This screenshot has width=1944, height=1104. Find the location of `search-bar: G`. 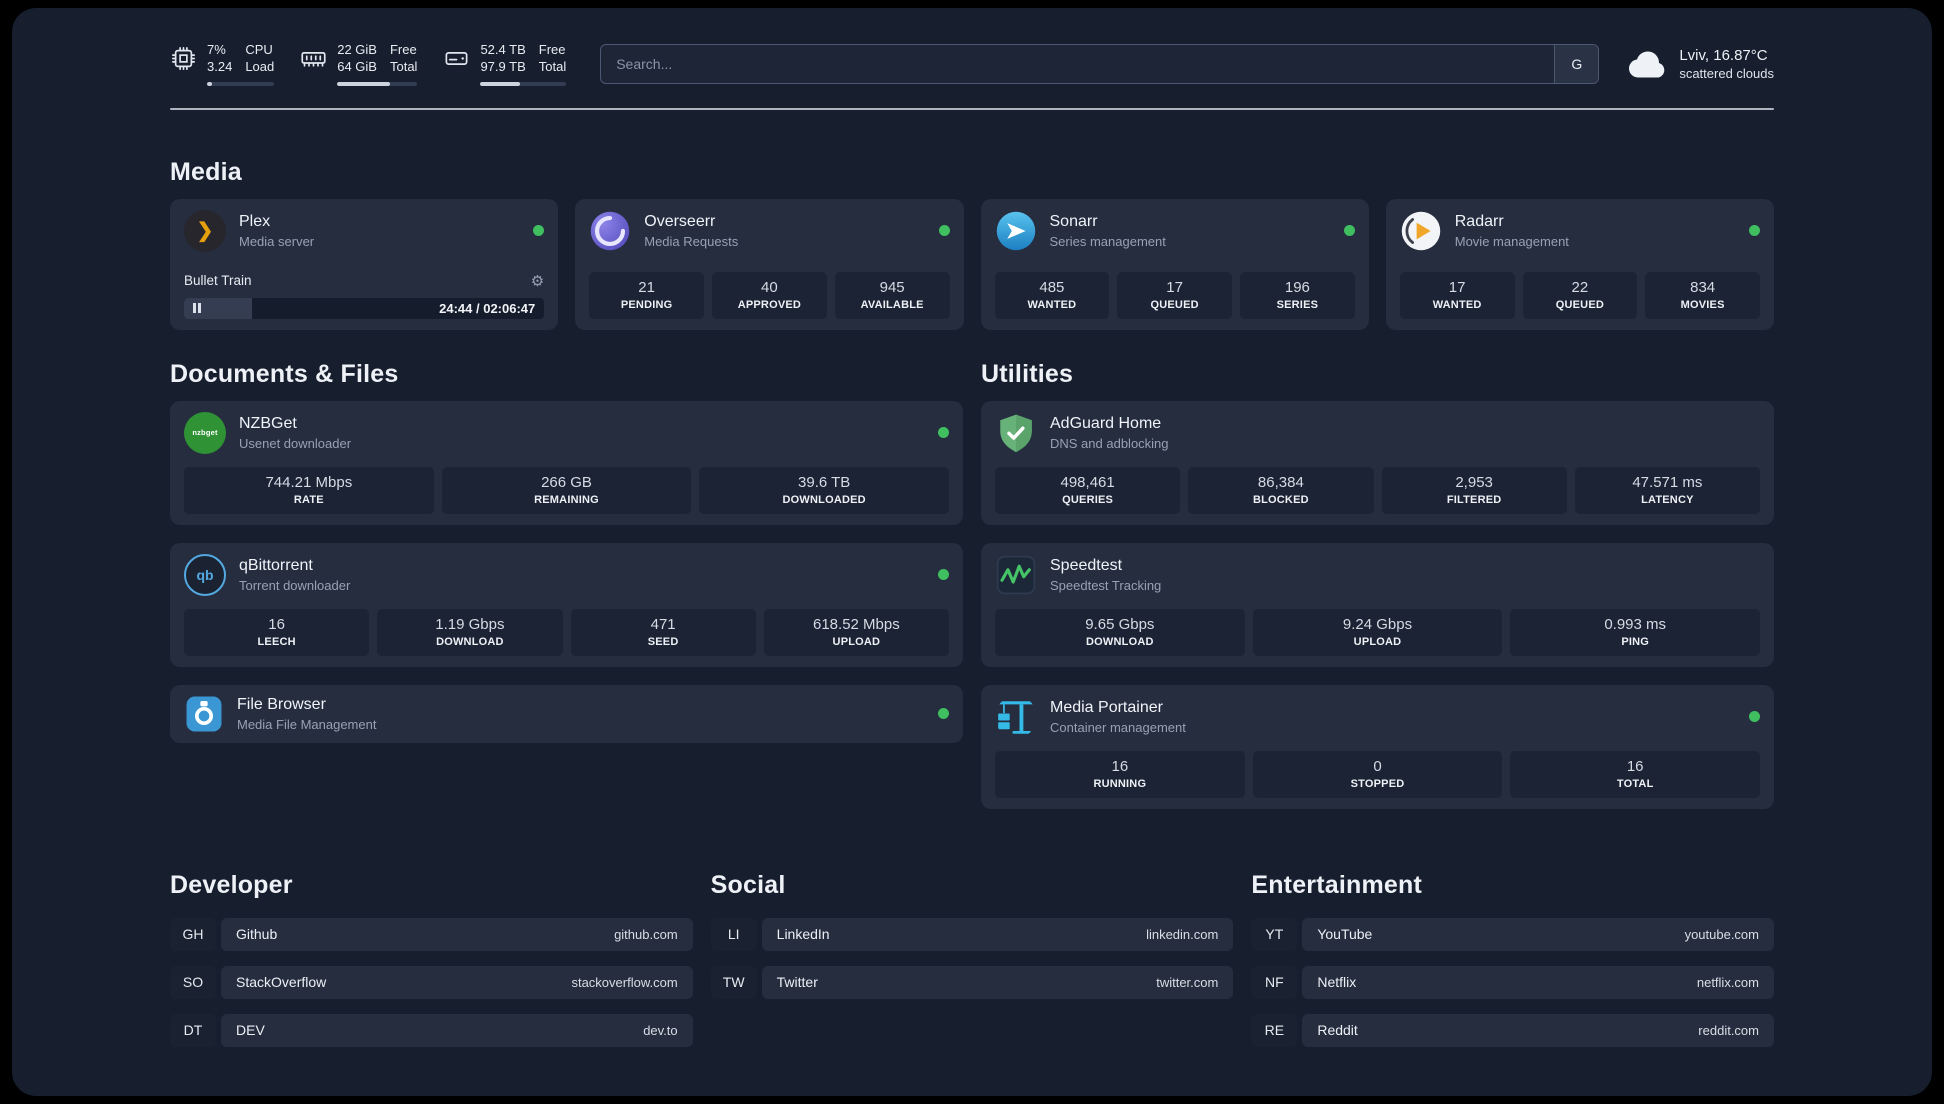

search-bar: G is located at coordinates (1100, 63).